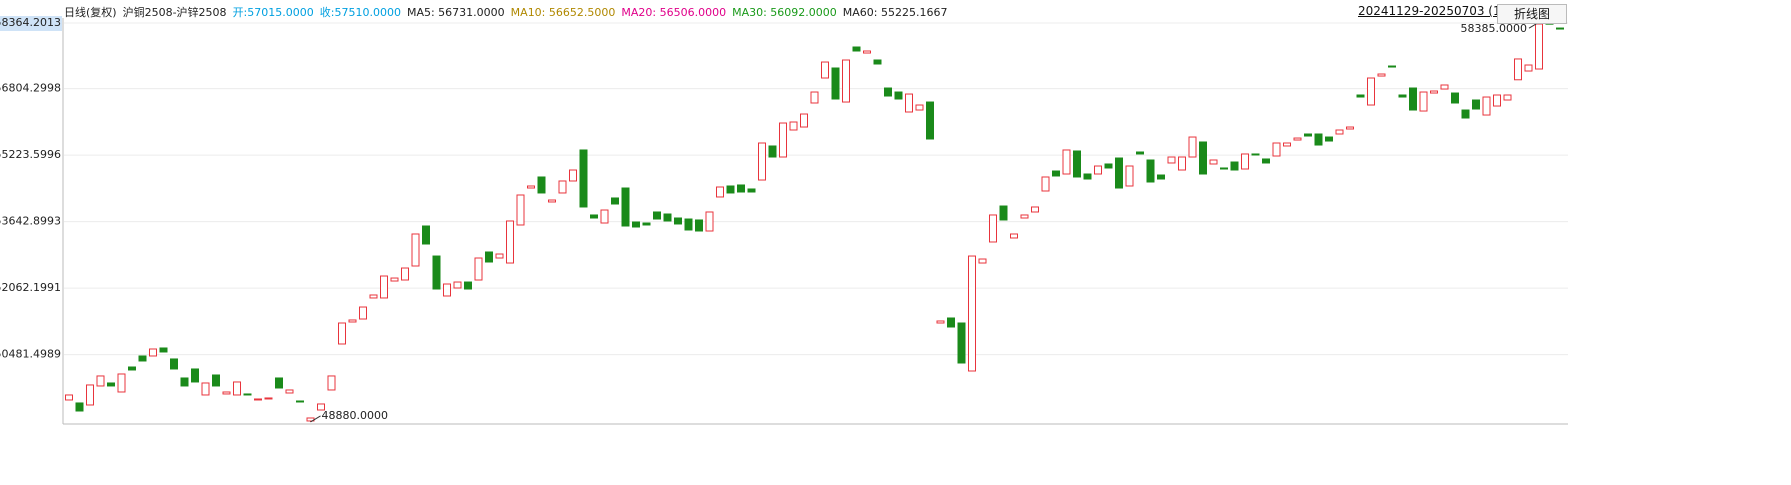  Describe the element at coordinates (315, 419) in the screenshot. I see `low-leader` at that location.